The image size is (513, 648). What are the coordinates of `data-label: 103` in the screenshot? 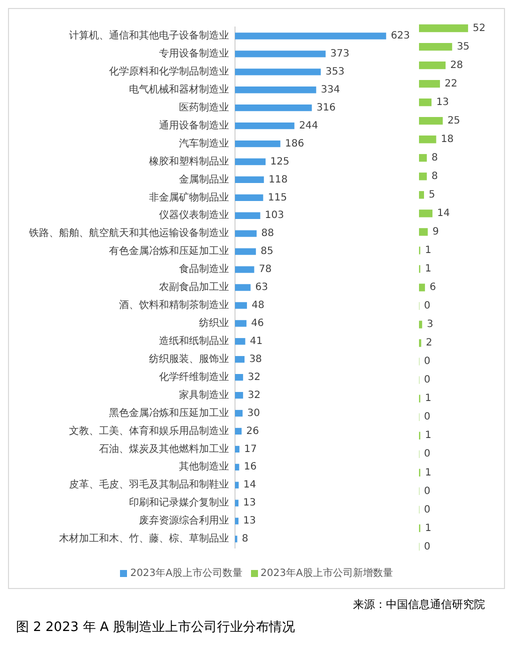 It's located at (274, 216).